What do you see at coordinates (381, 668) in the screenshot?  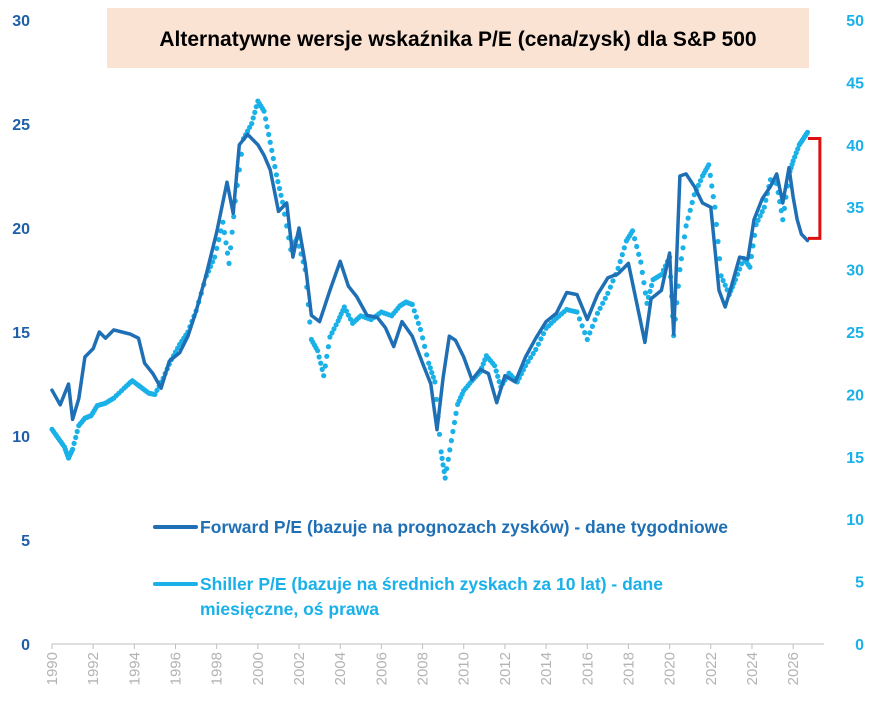 I see `x-tick-label: 2006` at bounding box center [381, 668].